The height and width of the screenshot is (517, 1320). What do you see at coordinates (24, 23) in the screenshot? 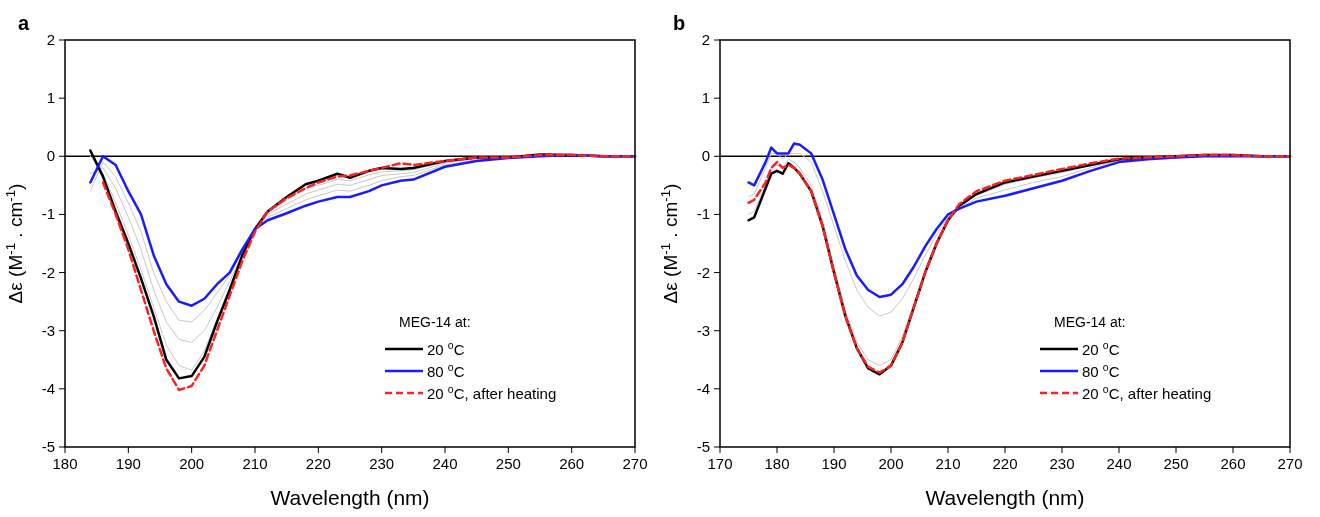
I see `chart-title: a` at bounding box center [24, 23].